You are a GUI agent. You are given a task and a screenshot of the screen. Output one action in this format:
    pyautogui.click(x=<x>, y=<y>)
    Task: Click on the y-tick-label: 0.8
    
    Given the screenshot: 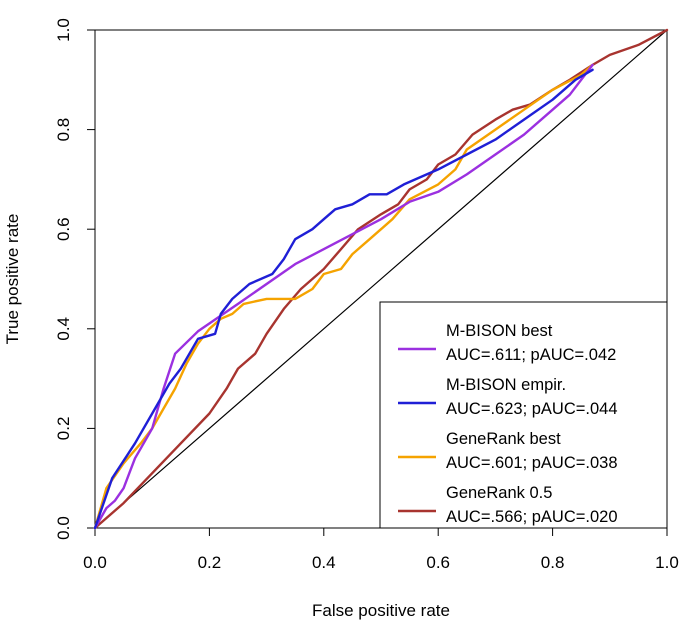 What is the action you would take?
    pyautogui.click(x=63, y=130)
    